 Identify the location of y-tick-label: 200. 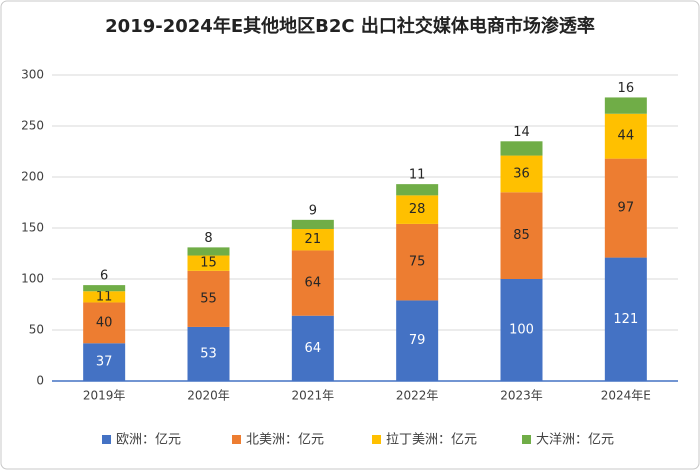
(32, 177).